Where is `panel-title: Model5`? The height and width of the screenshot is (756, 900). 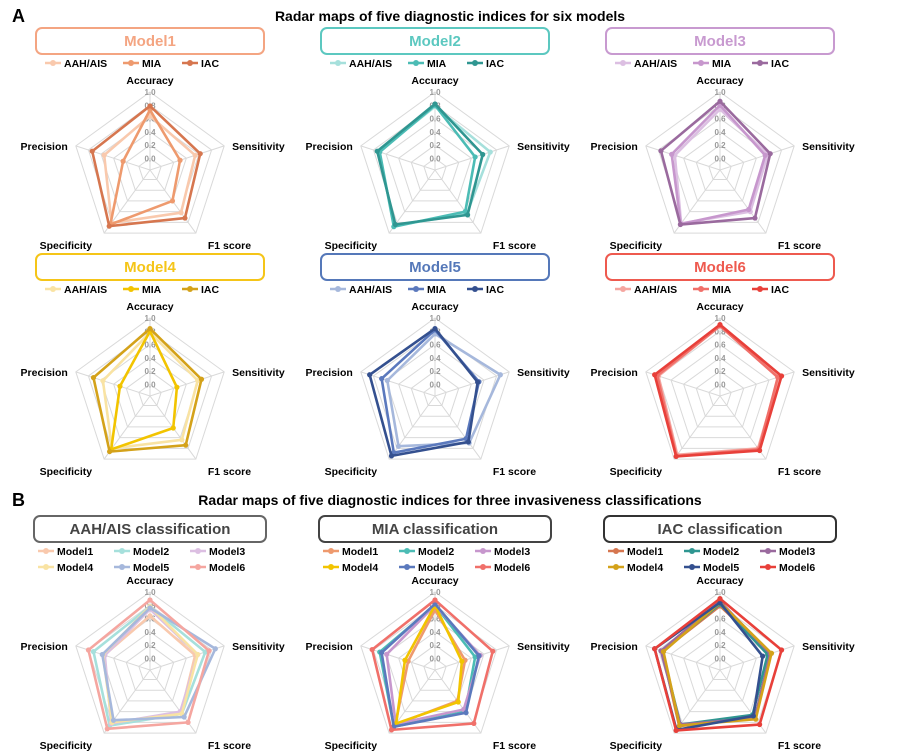 panel-title: Model5 is located at coordinates (435, 267).